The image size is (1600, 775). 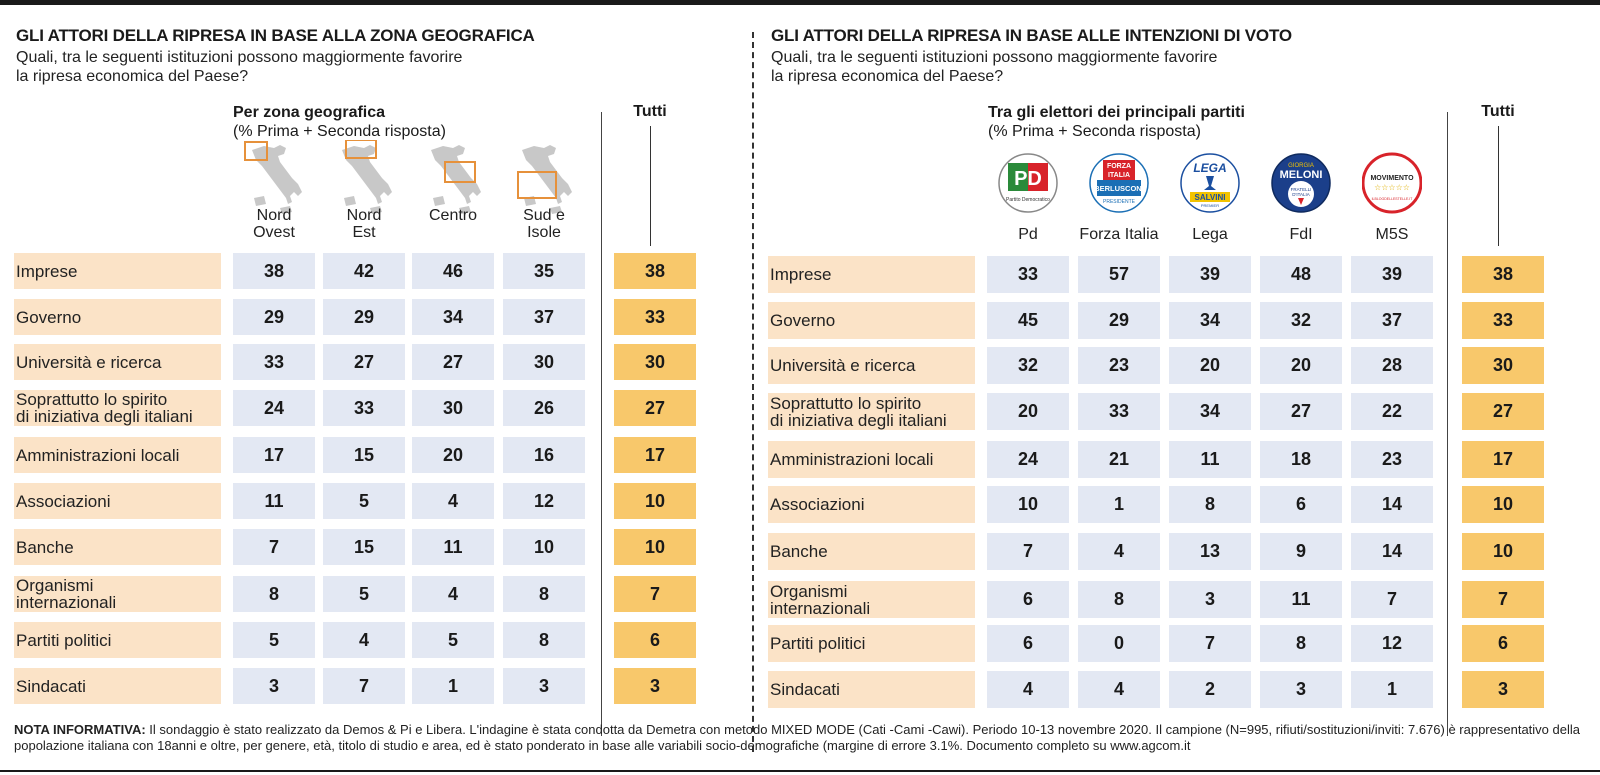 I want to click on fi-logo-text: PRESIDENTE, so click(x=1119, y=202).